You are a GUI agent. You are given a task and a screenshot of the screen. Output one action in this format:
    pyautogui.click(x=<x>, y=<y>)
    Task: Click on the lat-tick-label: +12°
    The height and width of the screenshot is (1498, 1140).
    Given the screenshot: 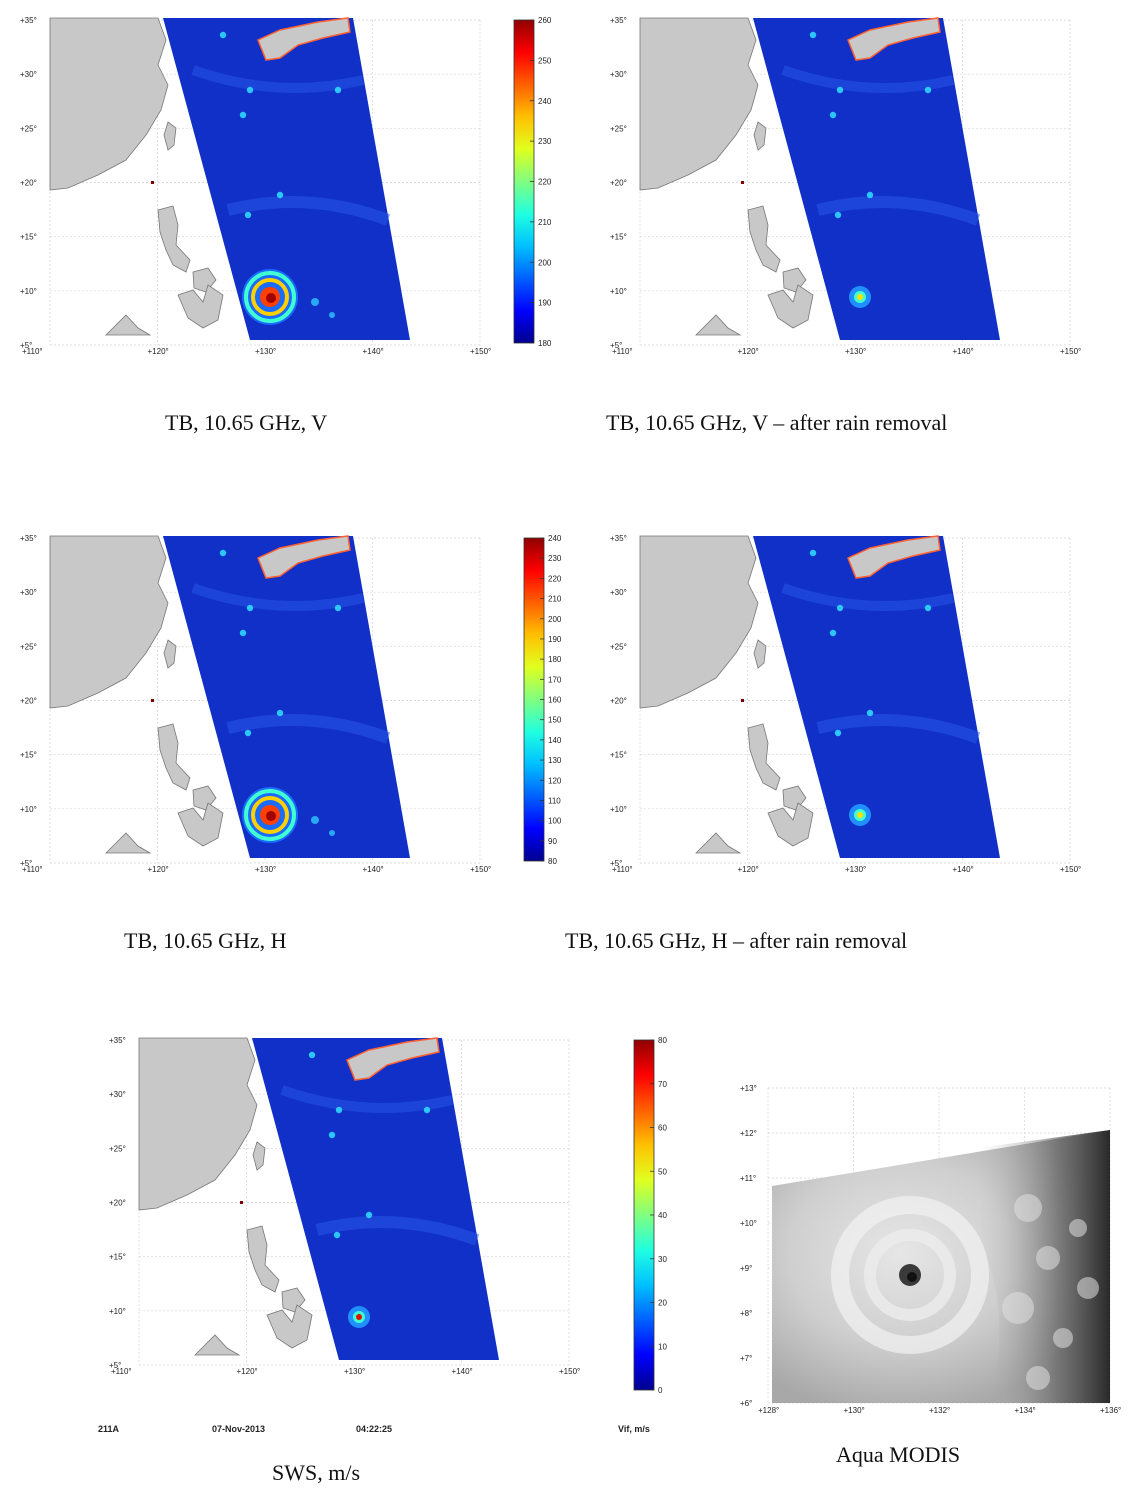 What is the action you would take?
    pyautogui.click(x=748, y=1133)
    